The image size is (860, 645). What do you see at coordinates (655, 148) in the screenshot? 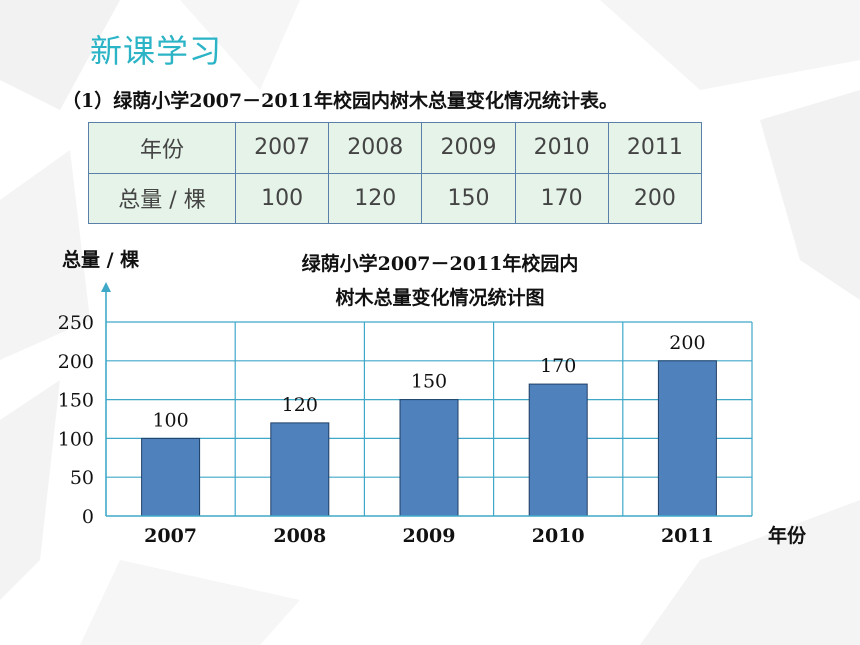
I see `table-cell-year: 2011` at bounding box center [655, 148].